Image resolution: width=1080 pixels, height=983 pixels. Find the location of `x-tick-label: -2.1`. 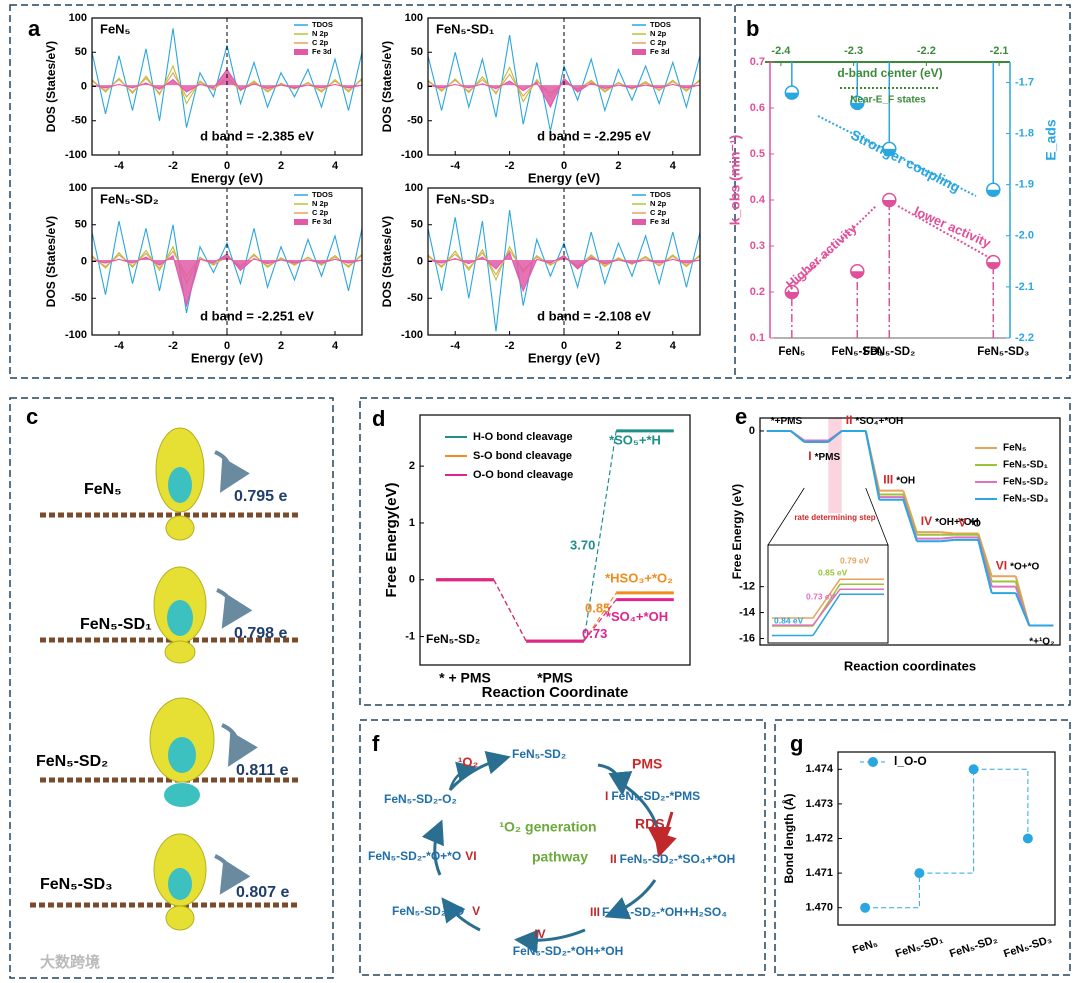

x-tick-label: -2.1 is located at coordinates (999, 51).